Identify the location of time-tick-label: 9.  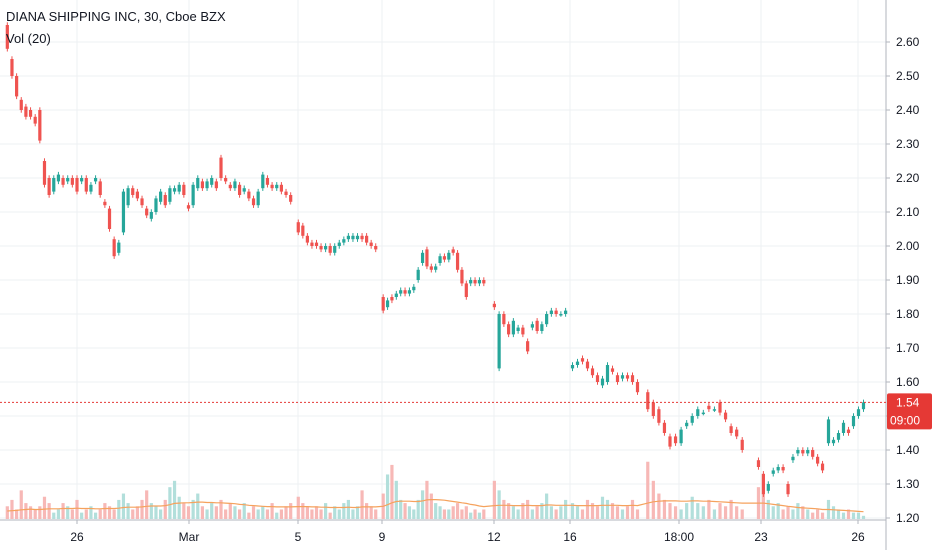
(382, 537).